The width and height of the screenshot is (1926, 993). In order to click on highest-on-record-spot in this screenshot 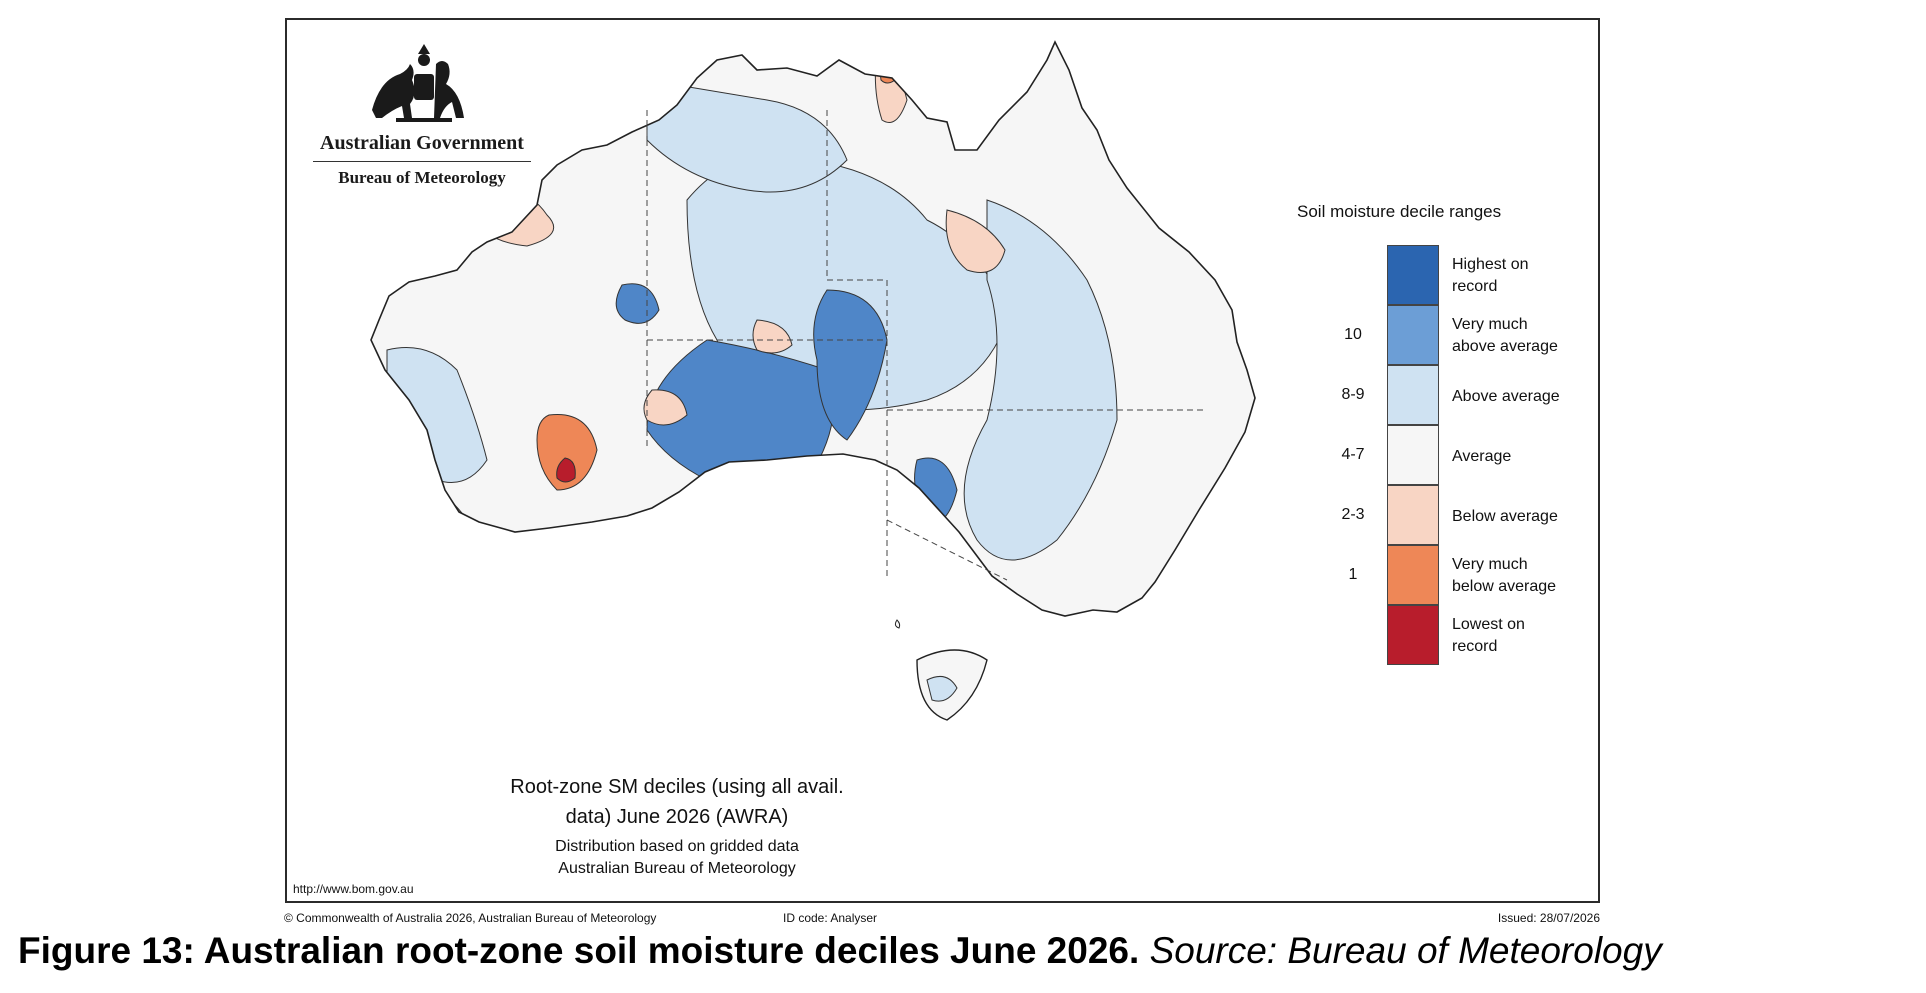, I will do `click(791, 481)`.